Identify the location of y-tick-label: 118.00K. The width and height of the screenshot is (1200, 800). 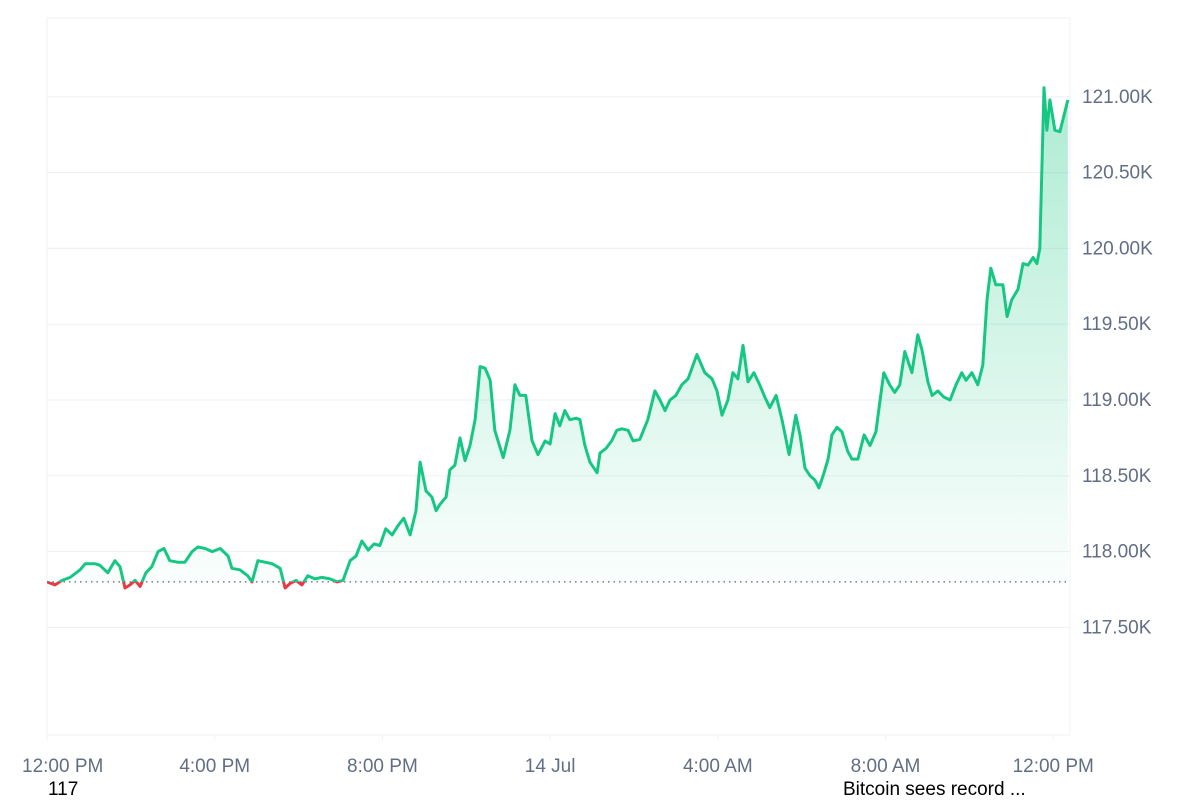
(1117, 552).